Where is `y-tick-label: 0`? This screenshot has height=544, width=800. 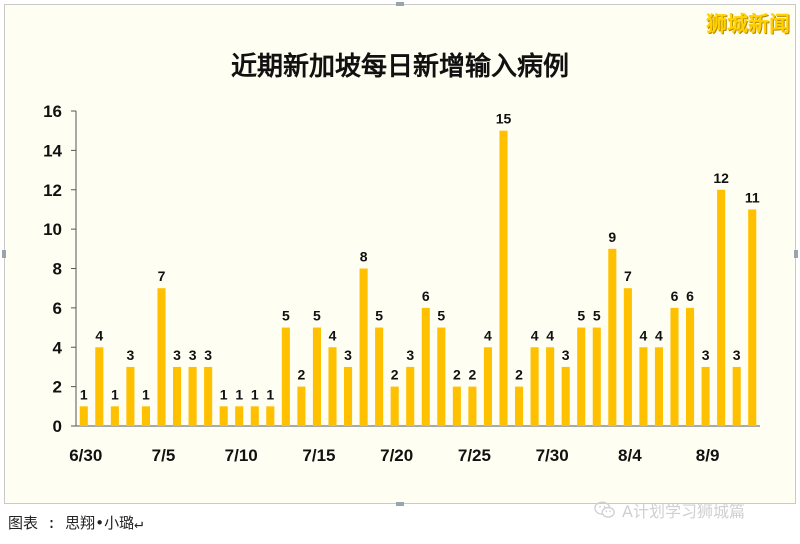 y-tick-label: 0 is located at coordinates (57, 426).